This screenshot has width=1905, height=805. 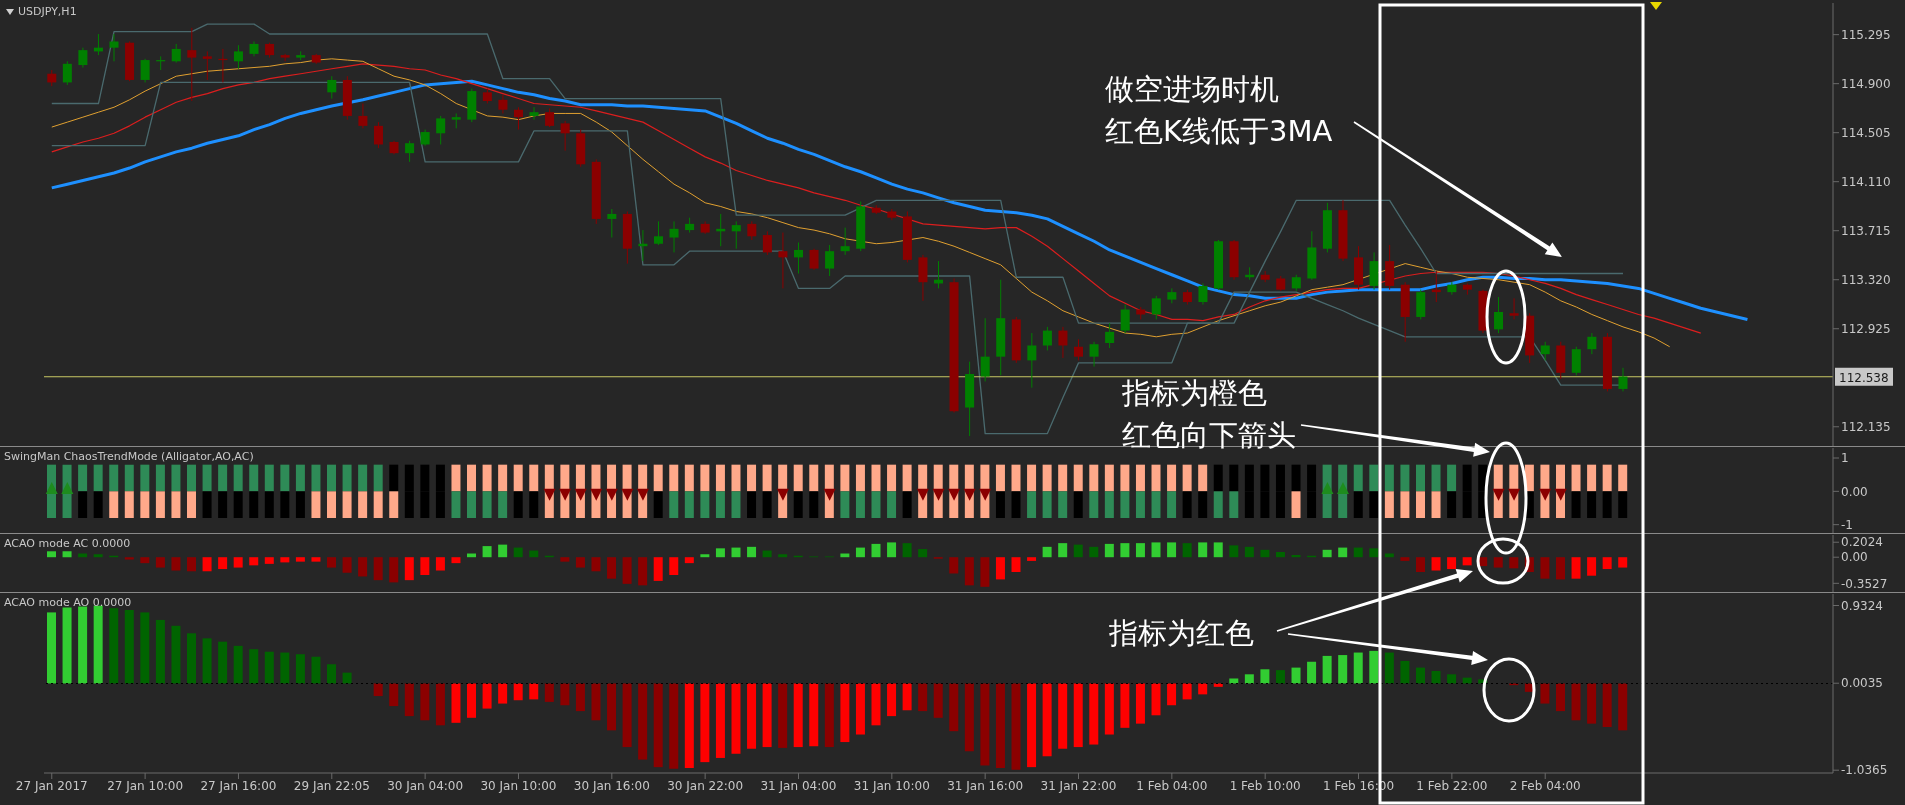 I want to click on y-tick-label: 113.715, so click(x=1866, y=230).